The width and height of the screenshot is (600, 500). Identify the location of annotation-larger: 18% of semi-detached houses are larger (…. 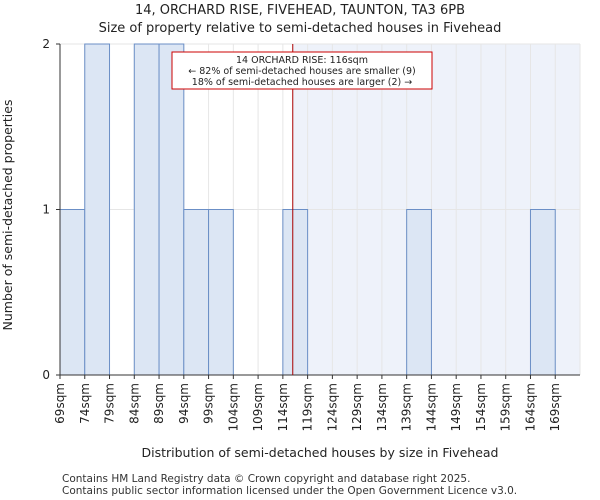
(302, 82).